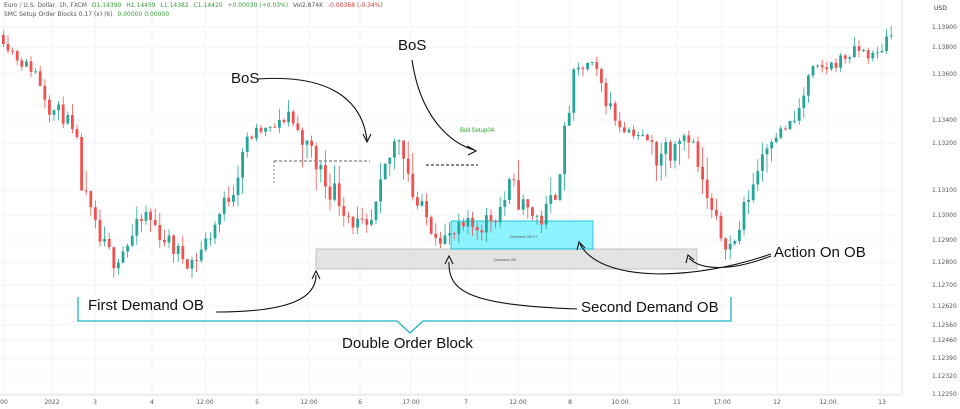  Describe the element at coordinates (266, 293) in the screenshot. I see `first-demand-arrow` at that location.